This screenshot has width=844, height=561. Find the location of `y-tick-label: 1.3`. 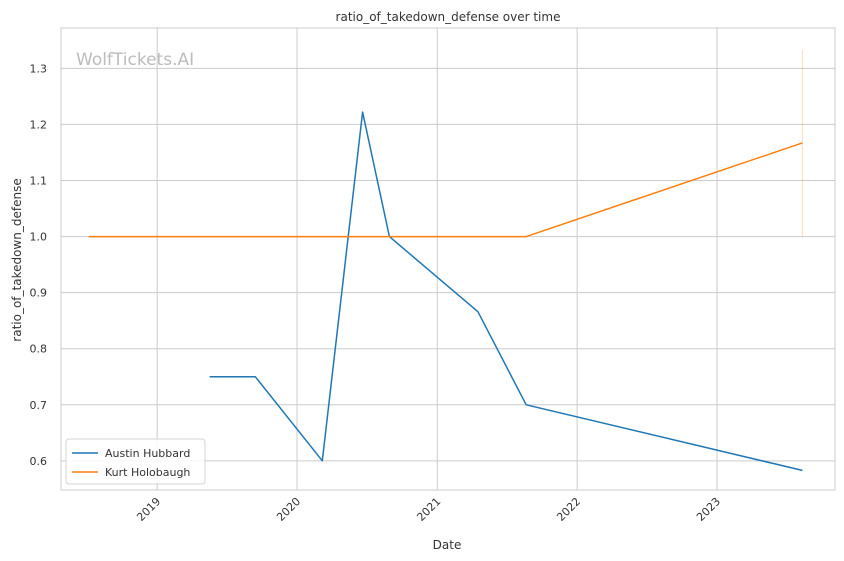

y-tick-label: 1.3 is located at coordinates (39, 68).